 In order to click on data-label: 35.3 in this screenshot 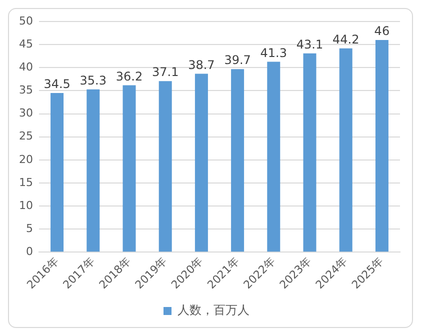, I will do `click(93, 80)`.